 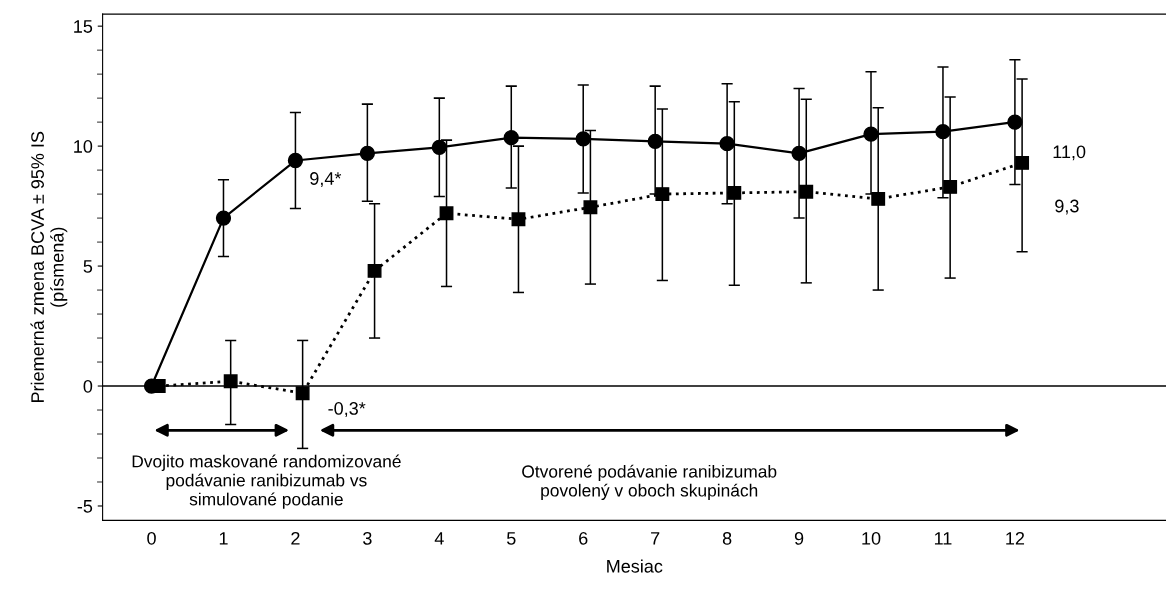 I want to click on x-tick-label: 3, so click(x=367, y=538).